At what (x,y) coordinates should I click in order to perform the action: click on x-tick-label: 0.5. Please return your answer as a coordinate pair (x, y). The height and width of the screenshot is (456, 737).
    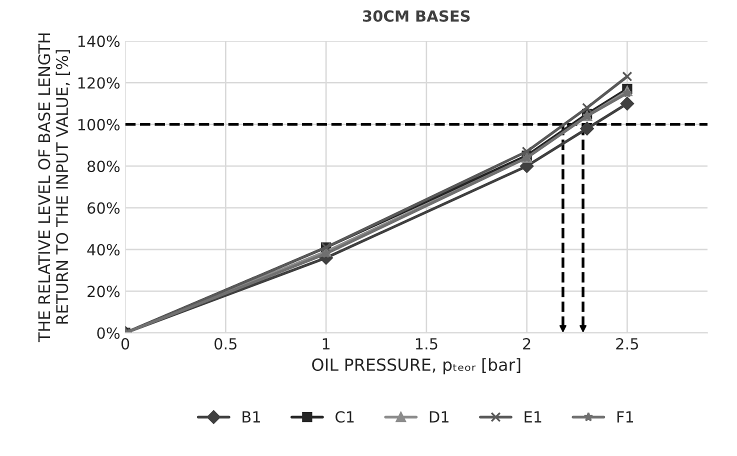
    Looking at the image, I should click on (225, 344).